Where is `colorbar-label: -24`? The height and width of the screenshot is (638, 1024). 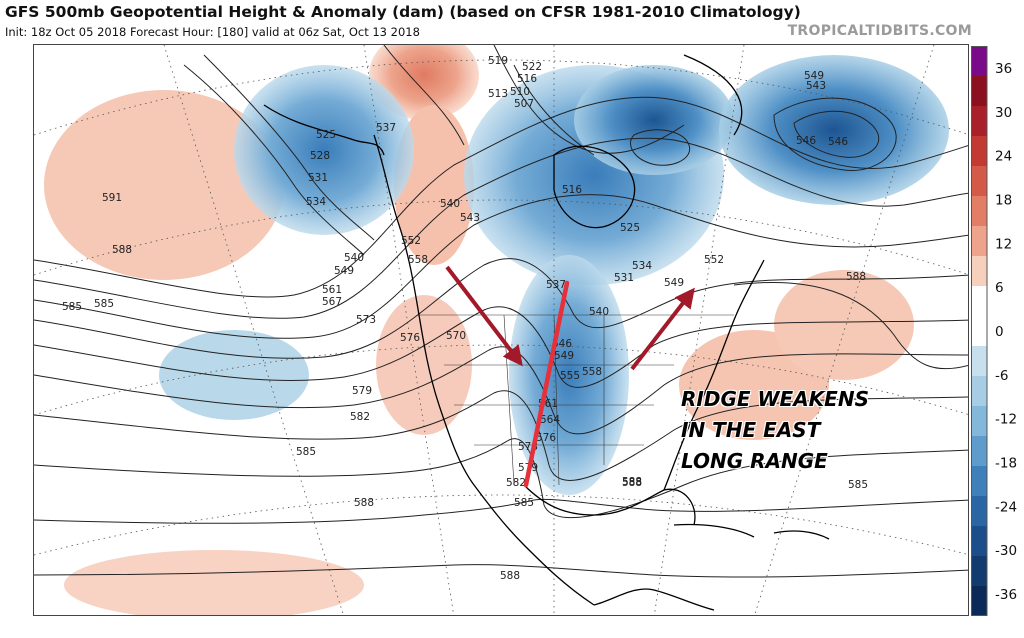 colorbar-label: -24 is located at coordinates (1006, 507).